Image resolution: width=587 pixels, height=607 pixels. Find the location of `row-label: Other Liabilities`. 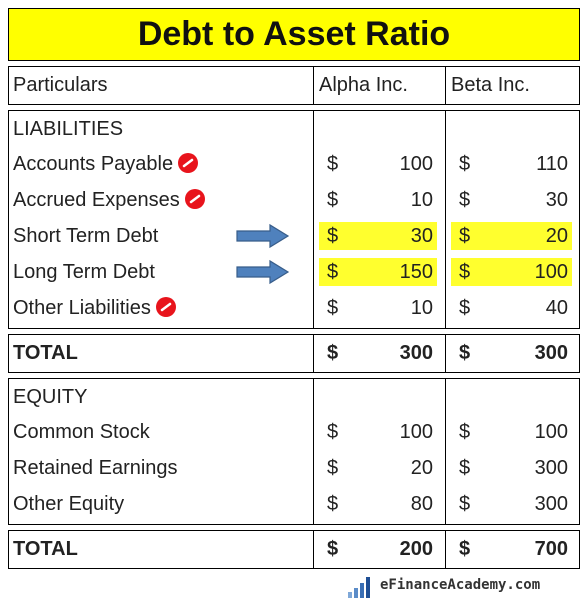

row-label: Other Liabilities is located at coordinates (95, 308).